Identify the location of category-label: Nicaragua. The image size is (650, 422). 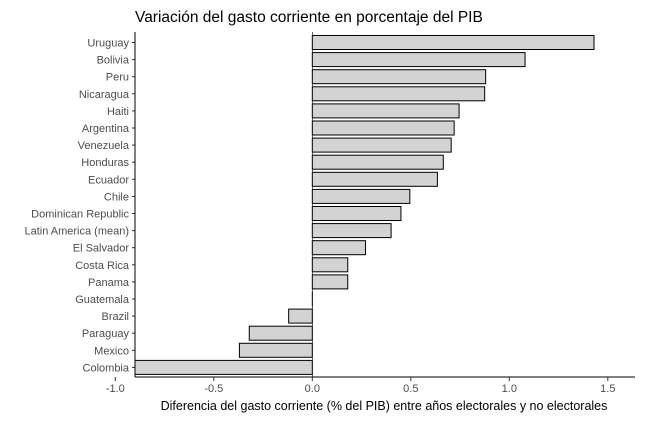
(104, 95).